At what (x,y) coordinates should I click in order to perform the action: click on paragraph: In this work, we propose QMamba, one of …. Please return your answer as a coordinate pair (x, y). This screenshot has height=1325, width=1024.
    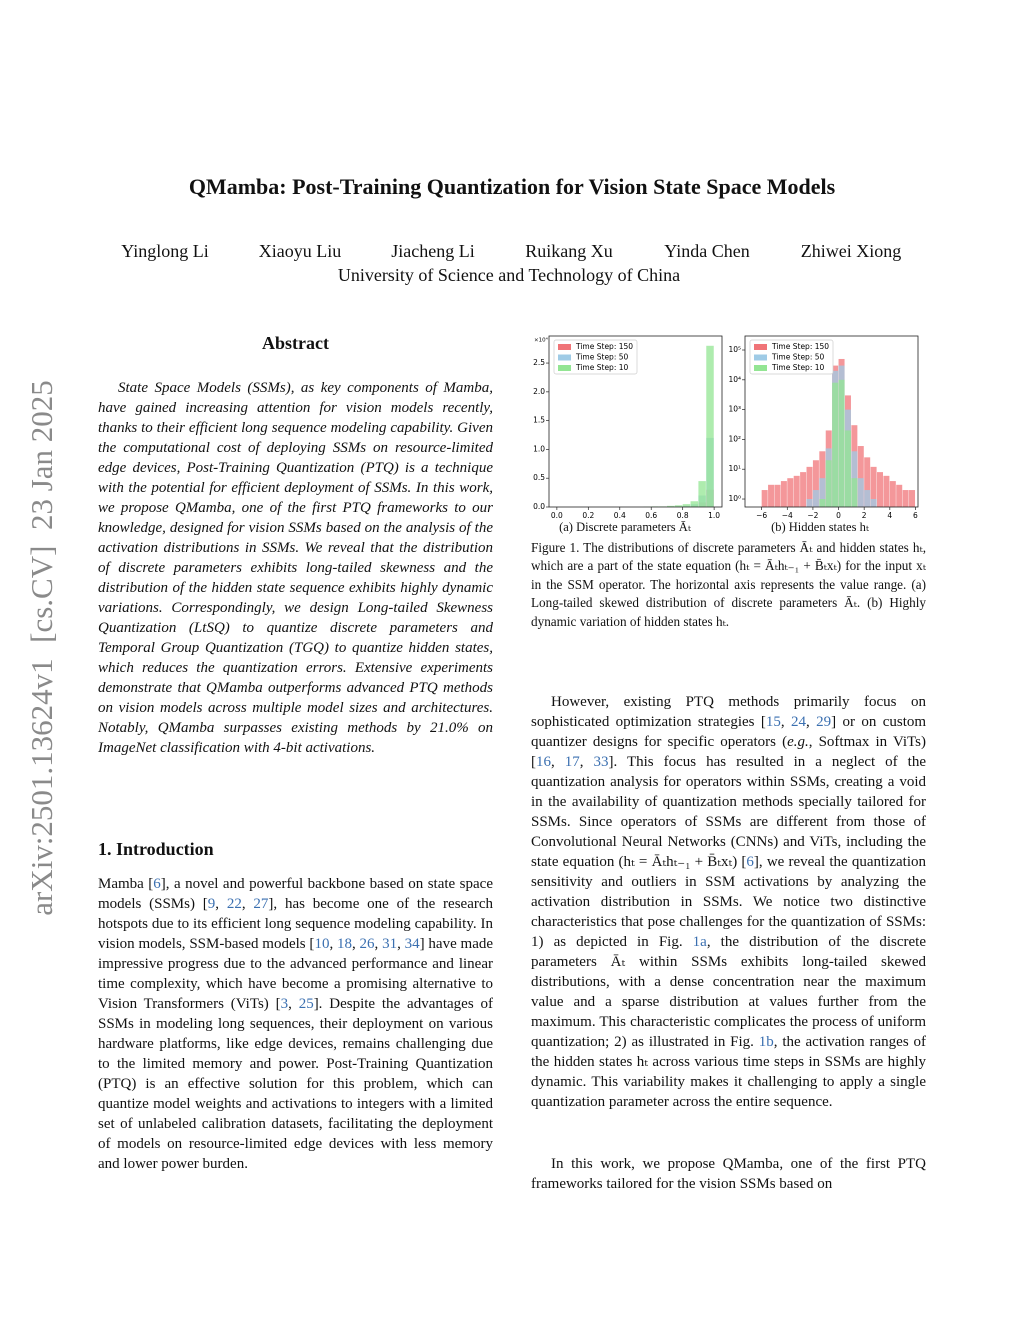
    Looking at the image, I should click on (728, 1174).